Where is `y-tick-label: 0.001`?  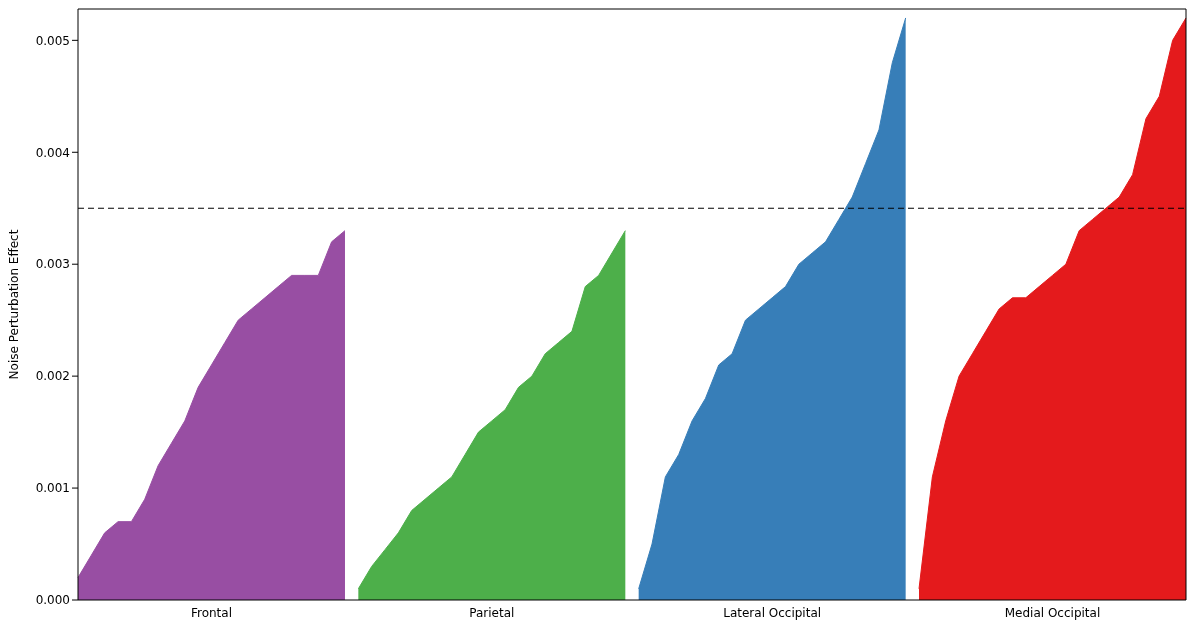 y-tick-label: 0.001 is located at coordinates (52, 488).